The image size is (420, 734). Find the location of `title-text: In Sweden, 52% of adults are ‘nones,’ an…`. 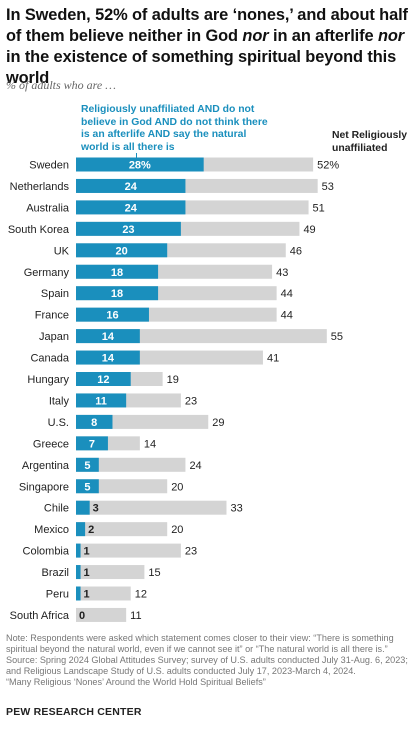

title-text: In Sweden, 52% of adults are ‘nones,’ an… is located at coordinates (207, 25).